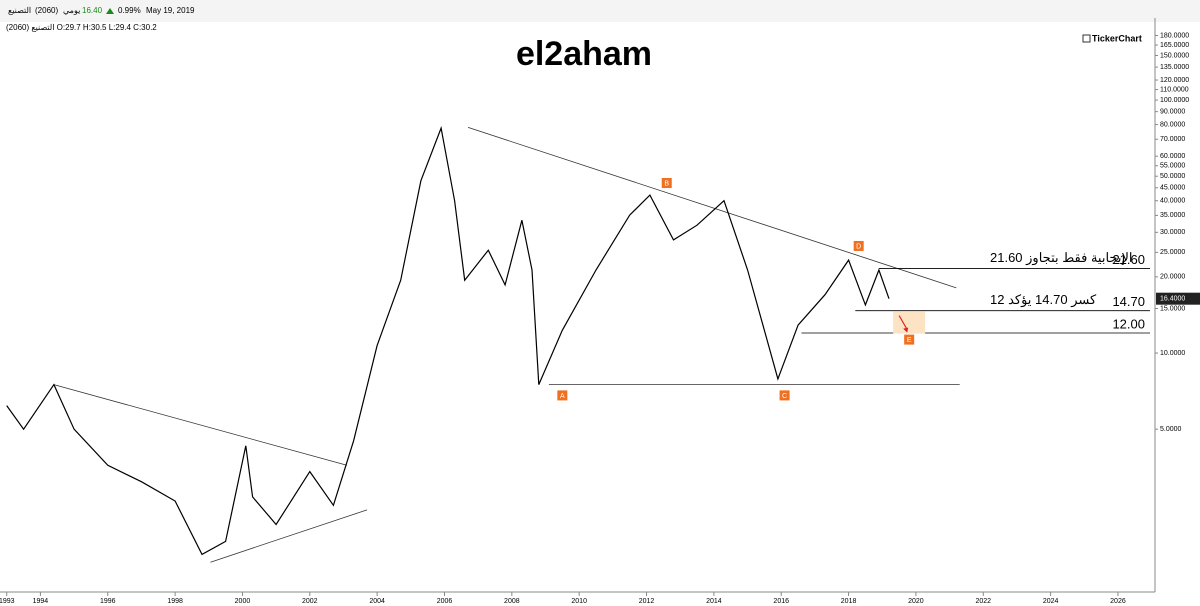  Describe the element at coordinates (579, 601) in the screenshot. I see `x-tick-label: 2010` at that location.